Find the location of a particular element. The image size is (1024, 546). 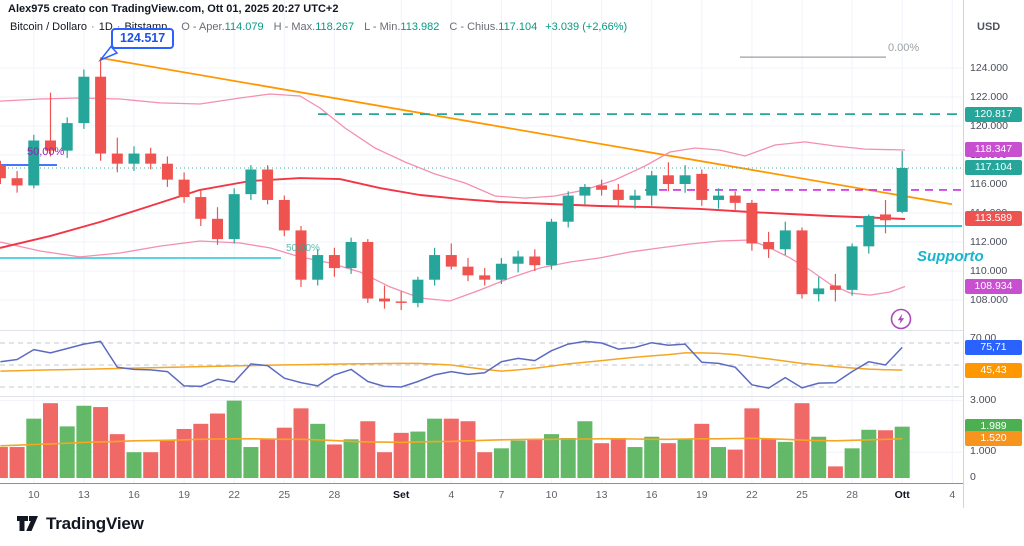

price-tick: 110.000 is located at coordinates (989, 270).